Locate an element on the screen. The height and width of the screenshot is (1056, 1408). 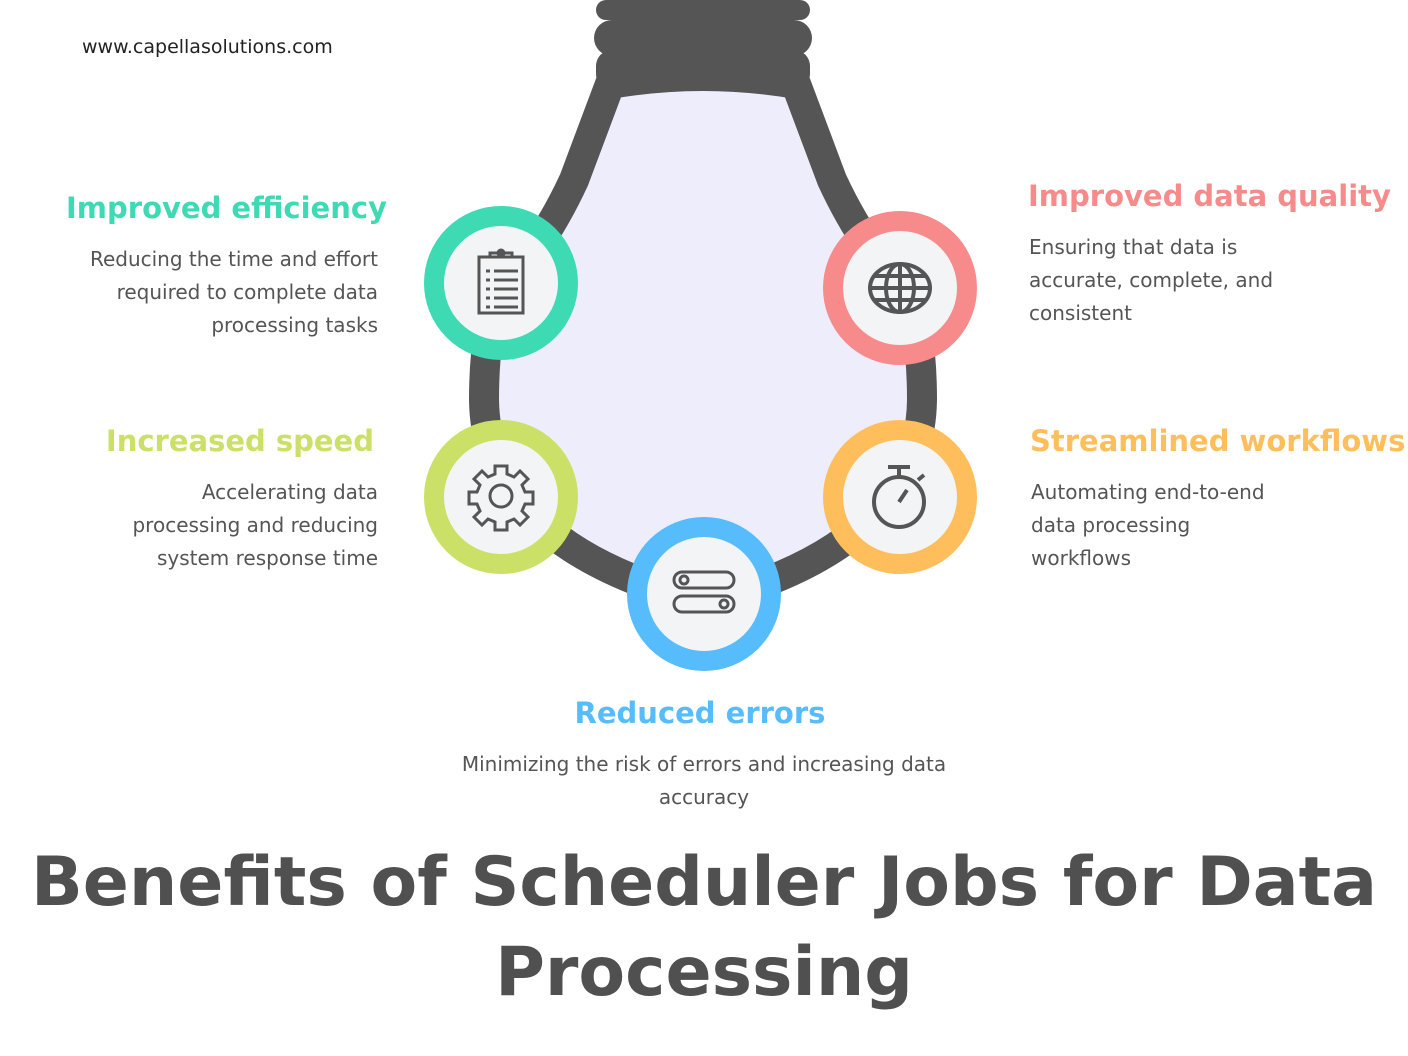
heading-reduced-errors: Reduced errors is located at coordinates (700, 713).